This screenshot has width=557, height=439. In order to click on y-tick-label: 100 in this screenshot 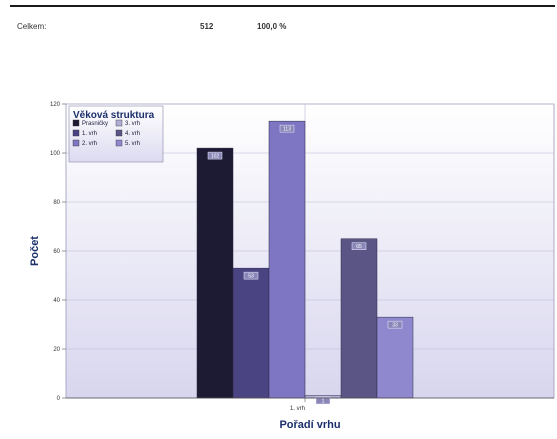, I will do `click(55, 154)`.